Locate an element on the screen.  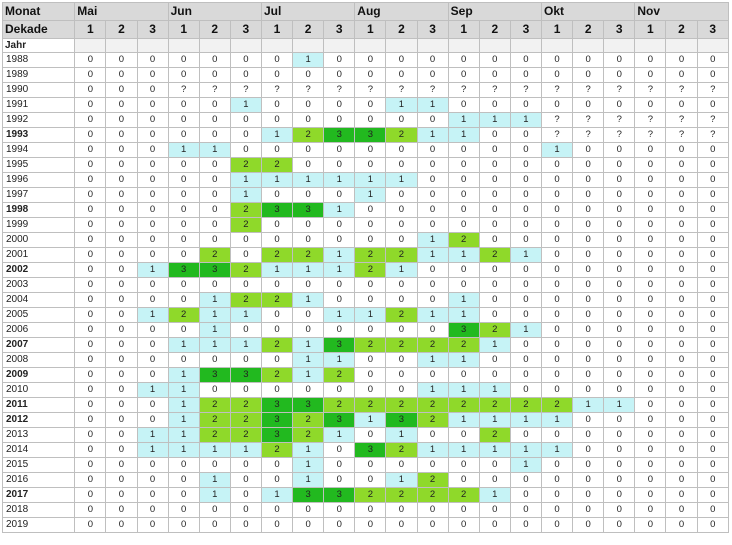
value-cell: ? is located at coordinates (183, 90).